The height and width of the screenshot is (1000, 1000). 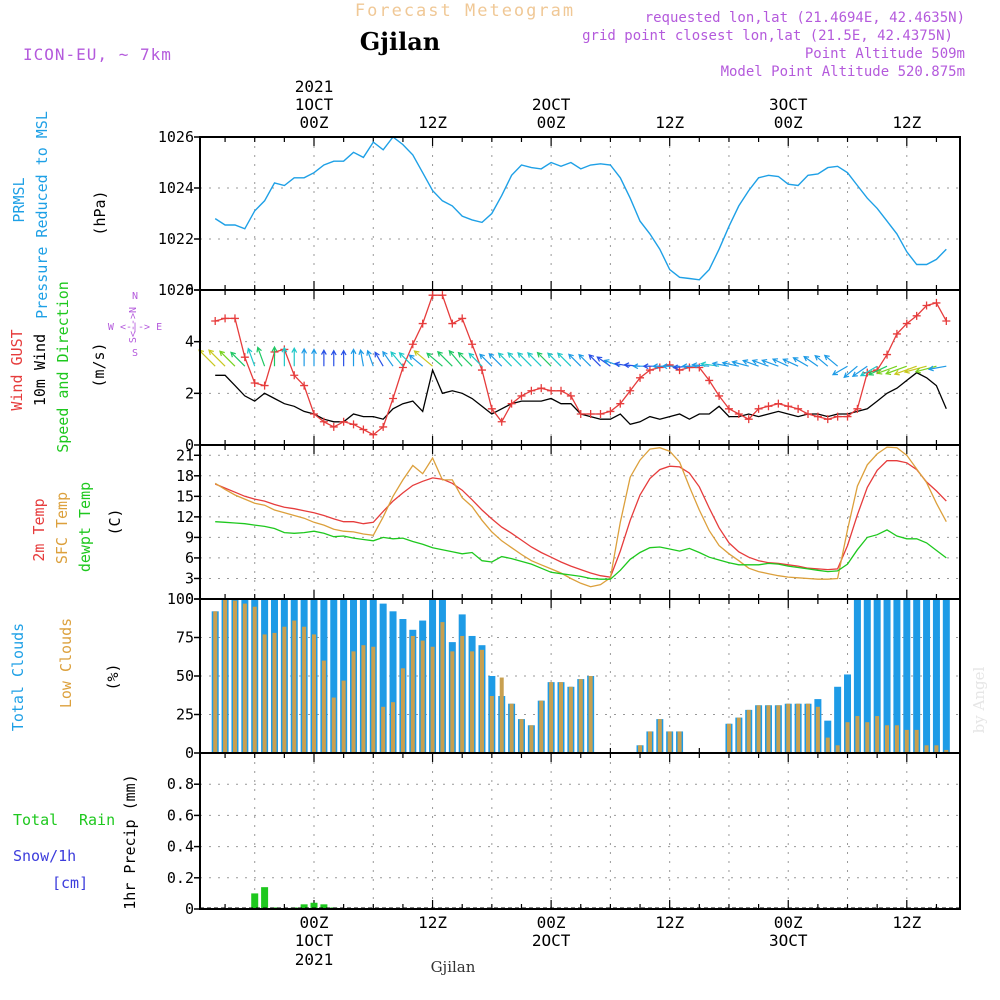 What do you see at coordinates (70, 883) in the screenshot?
I see `precip-snow-unit: [cm]` at bounding box center [70, 883].